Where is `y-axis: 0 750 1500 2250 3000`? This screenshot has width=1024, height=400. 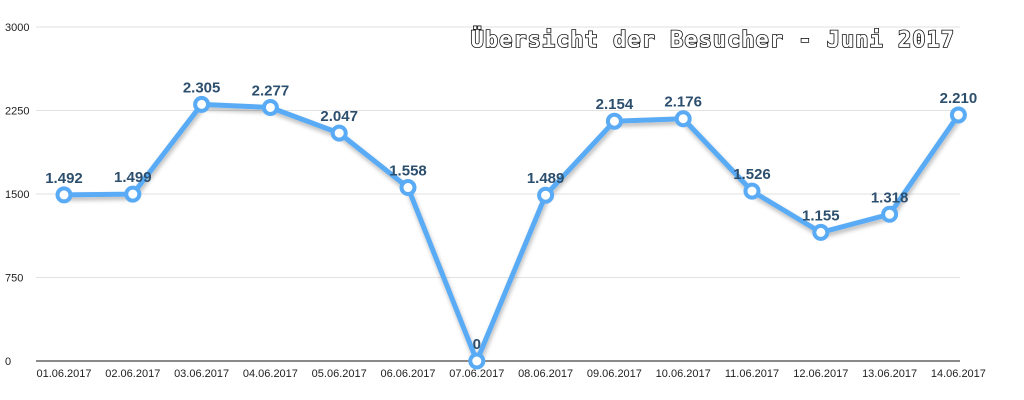
y-axis: 0 750 1500 2250 3000 is located at coordinates (17, 195).